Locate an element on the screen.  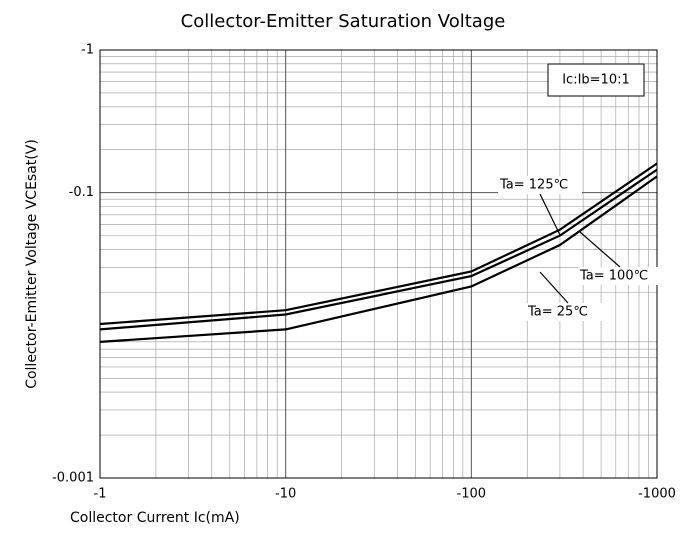
series-label: Ta= 25℃ is located at coordinates (557, 312).